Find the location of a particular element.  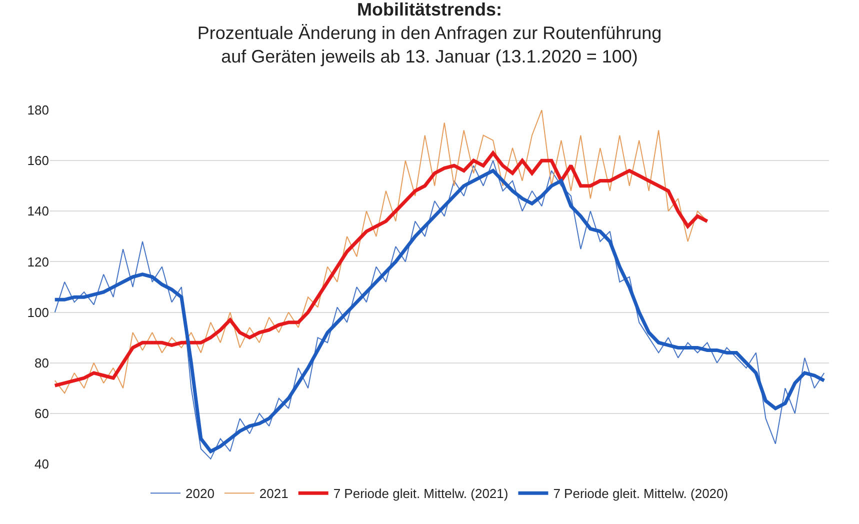

y-tick-label: 180 is located at coordinates (38, 110).